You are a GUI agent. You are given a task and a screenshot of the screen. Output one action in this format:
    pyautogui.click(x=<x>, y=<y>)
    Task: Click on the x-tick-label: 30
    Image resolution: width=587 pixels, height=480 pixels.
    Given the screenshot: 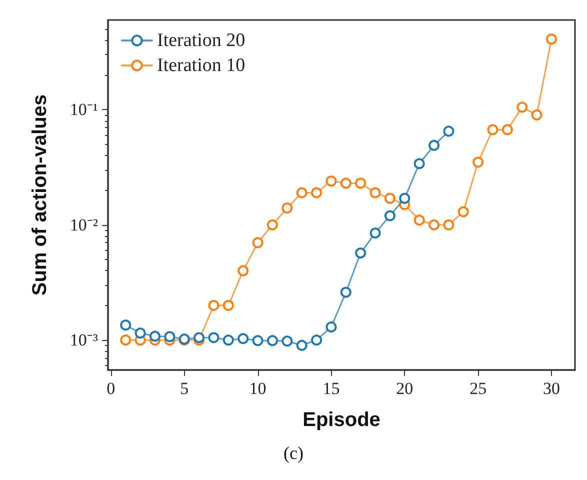 What is the action you would take?
    pyautogui.click(x=551, y=388)
    